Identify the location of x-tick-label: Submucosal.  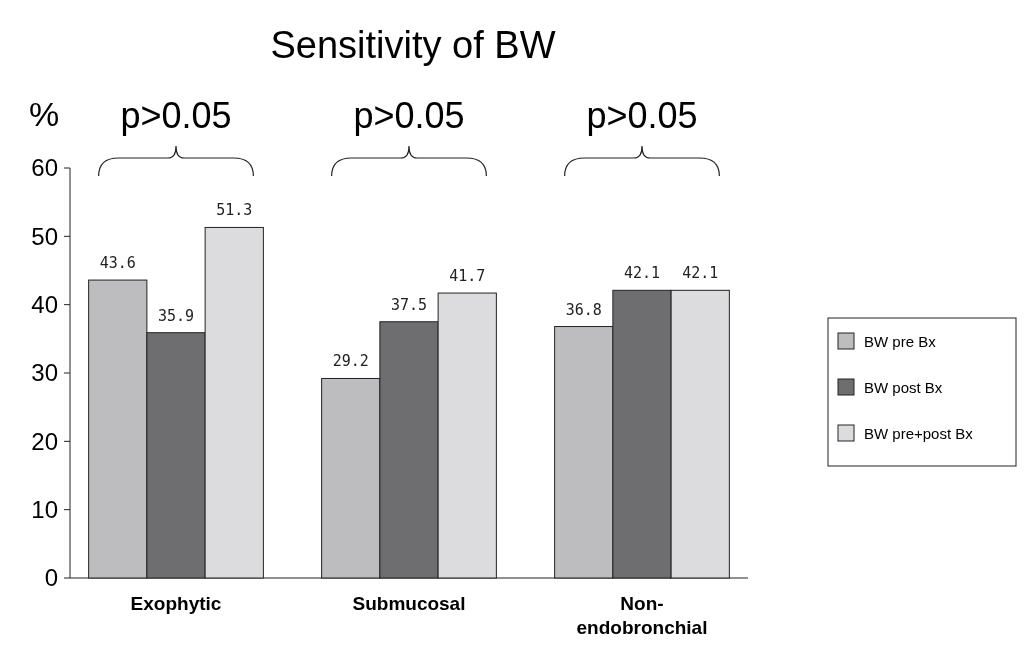
(409, 603).